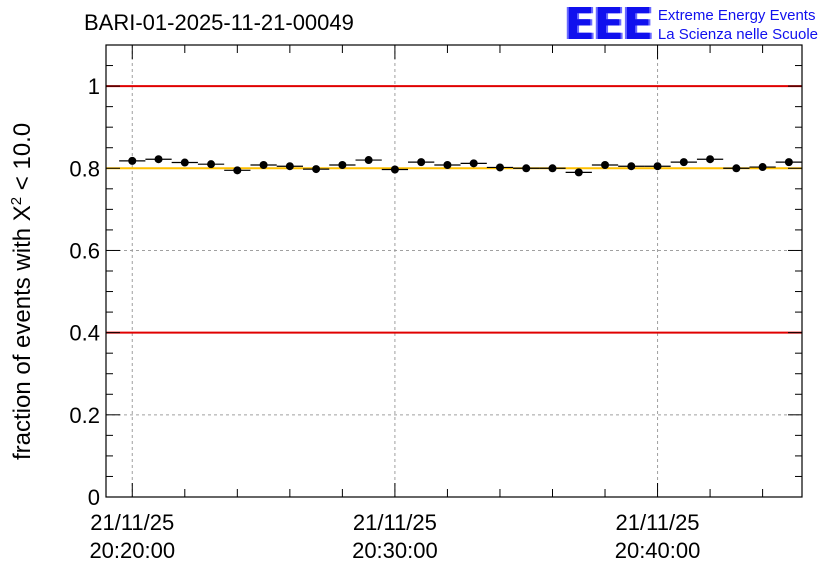  Describe the element at coordinates (460, 166) in the screenshot. I see `data-points` at that location.